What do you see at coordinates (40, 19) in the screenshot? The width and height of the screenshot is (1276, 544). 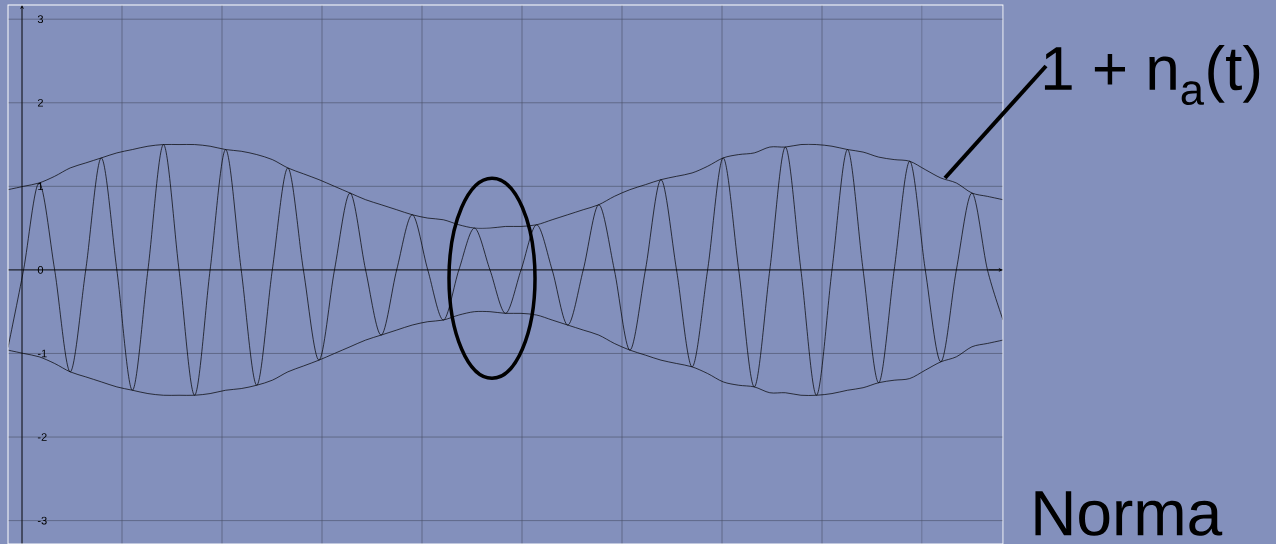 I see `y-tick-label: 3` at bounding box center [40, 19].